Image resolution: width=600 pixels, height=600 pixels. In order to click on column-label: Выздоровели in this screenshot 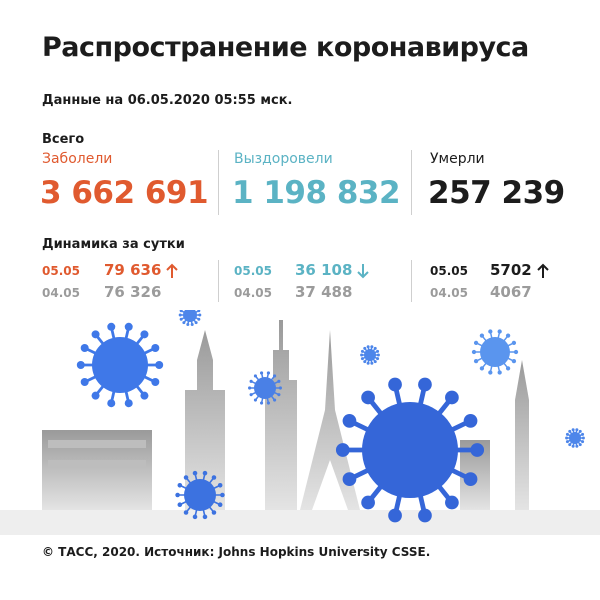, I will do `click(283, 159)`.